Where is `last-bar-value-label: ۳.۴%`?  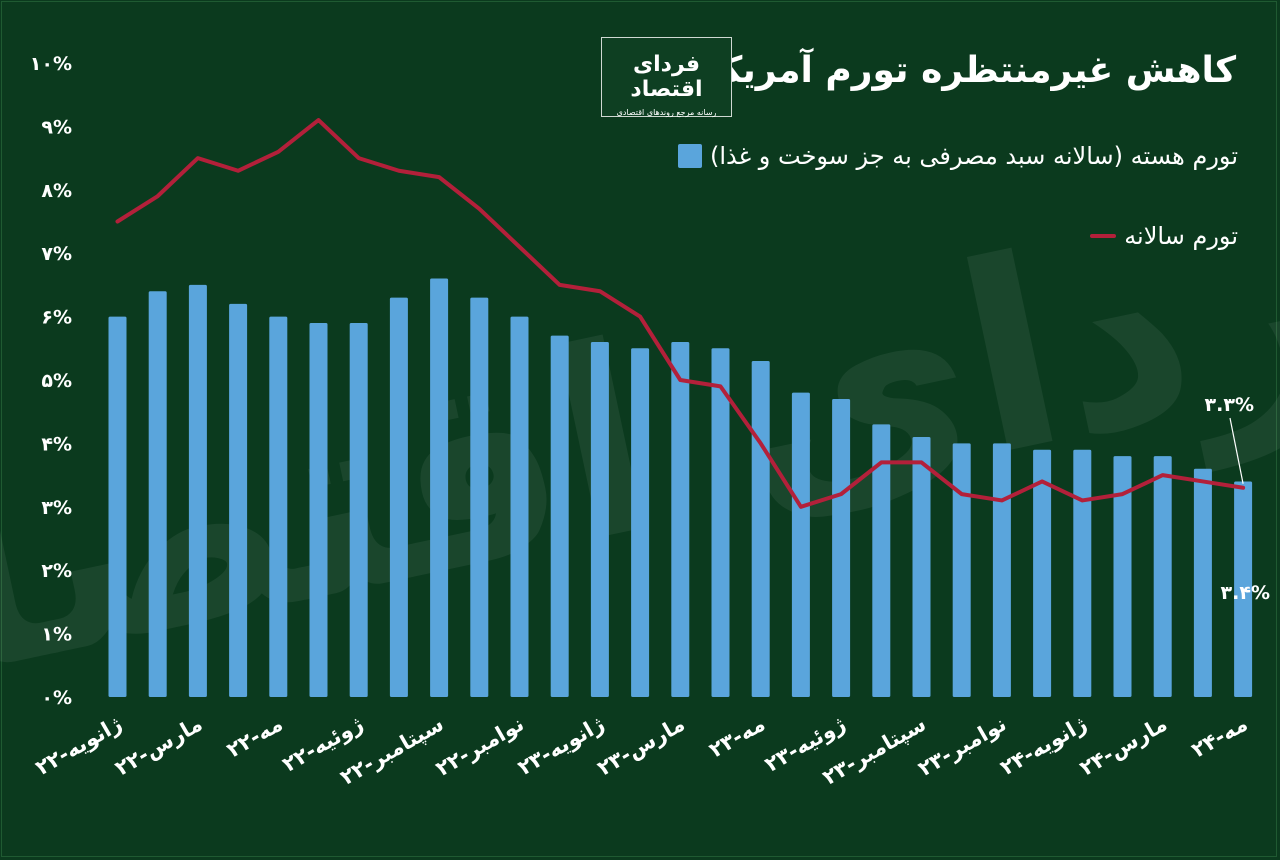 last-bar-value-label: ۳.۴% is located at coordinates (1245, 593).